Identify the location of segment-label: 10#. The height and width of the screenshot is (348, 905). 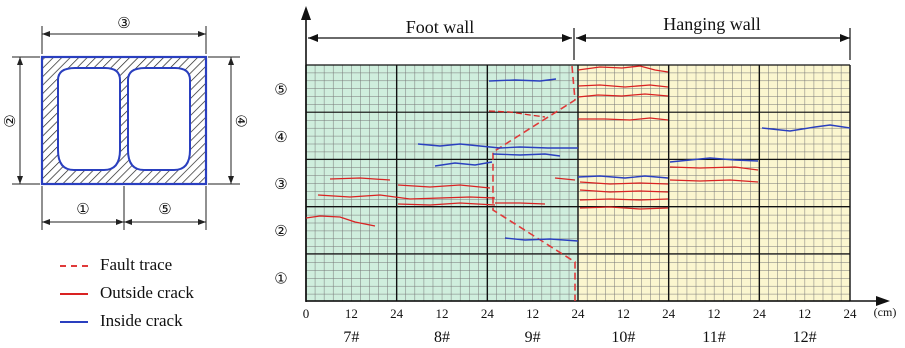
(623, 337).